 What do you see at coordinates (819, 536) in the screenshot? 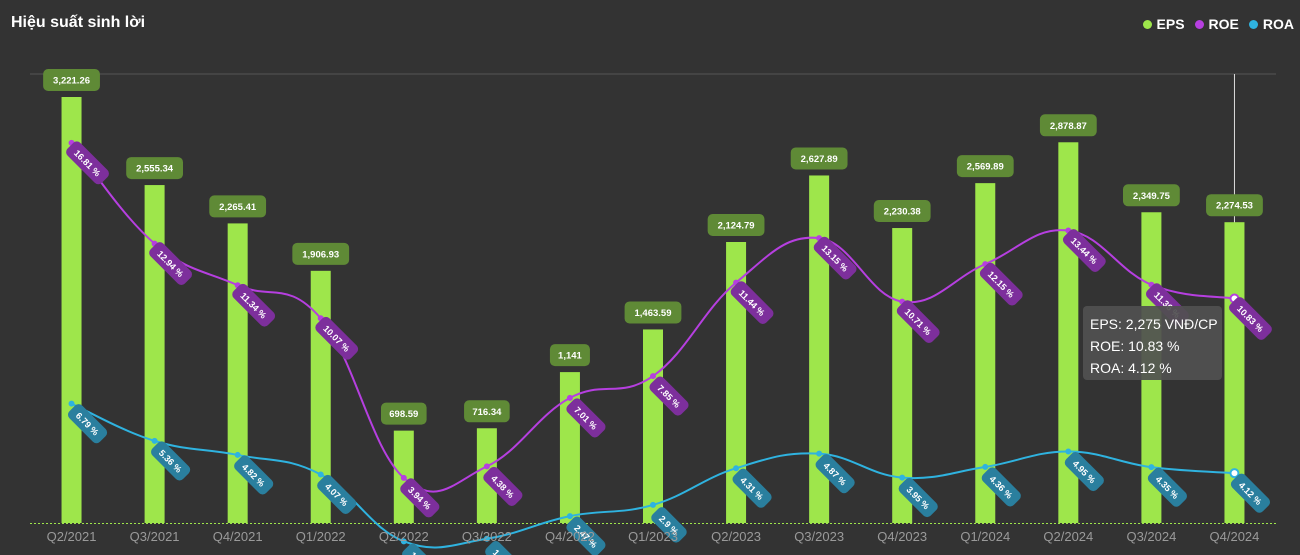
I see `x-tick-label: Q3/2023` at bounding box center [819, 536].